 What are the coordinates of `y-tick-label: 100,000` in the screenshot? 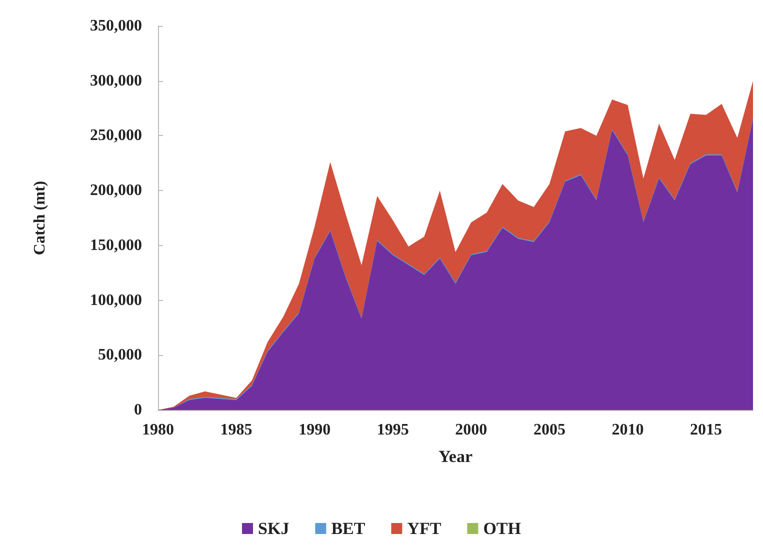 It's located at (116, 300).